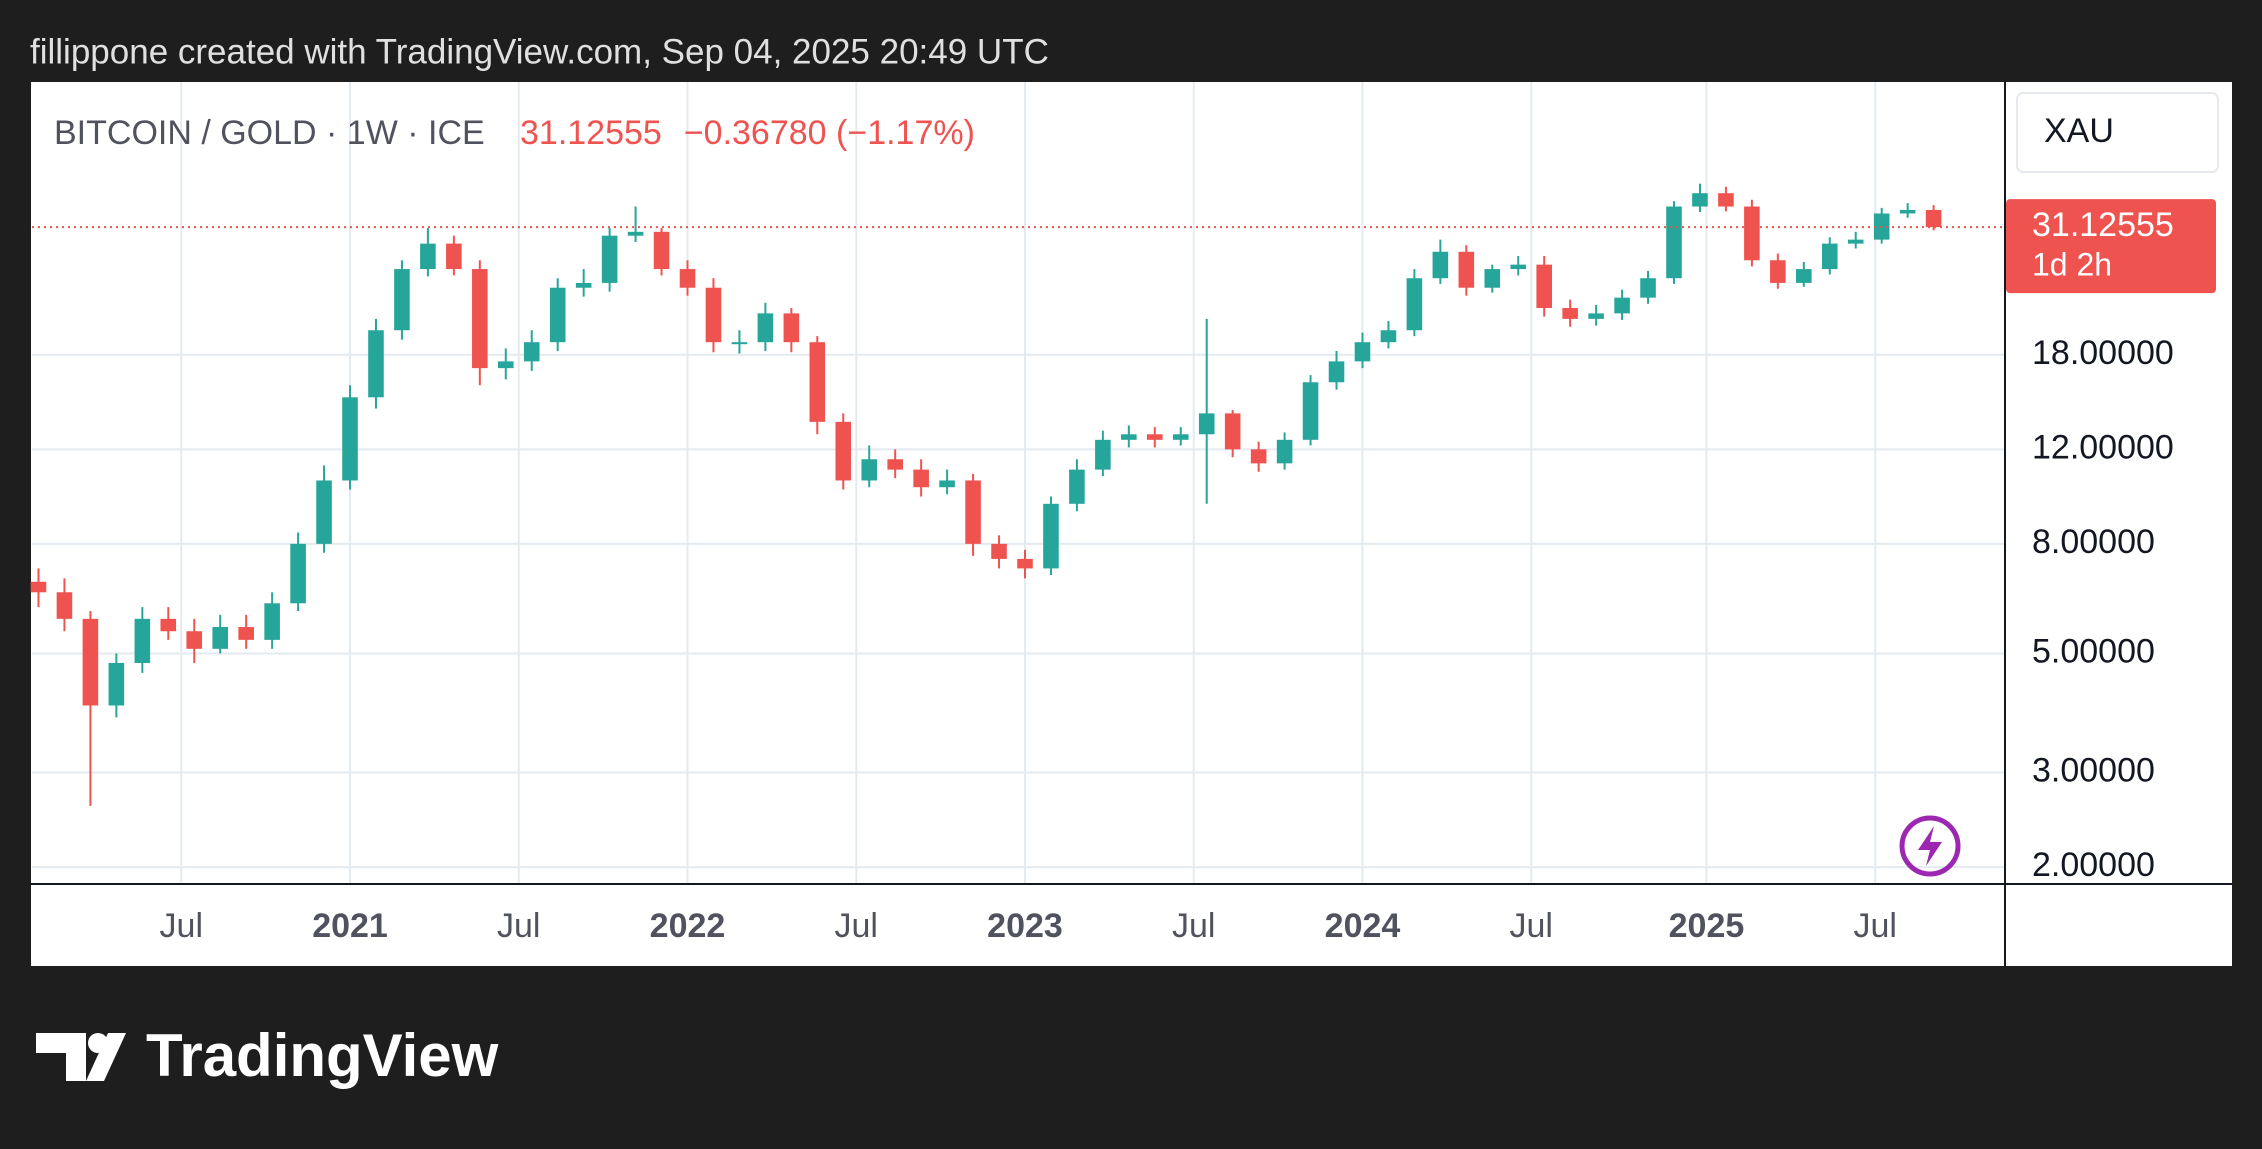  What do you see at coordinates (2093, 771) in the screenshot?
I see `y-tick-label: 3.00000` at bounding box center [2093, 771].